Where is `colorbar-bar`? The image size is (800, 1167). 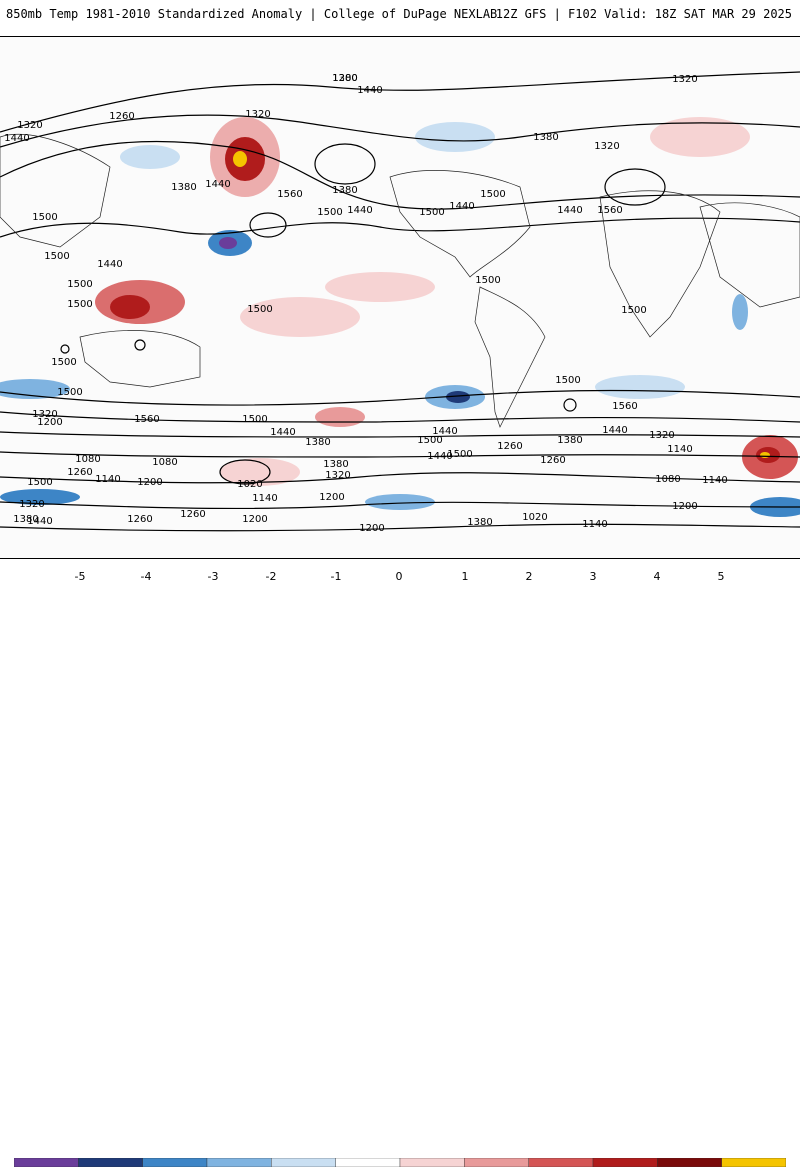
colorbar-bar is located at coordinates (400, 1162).